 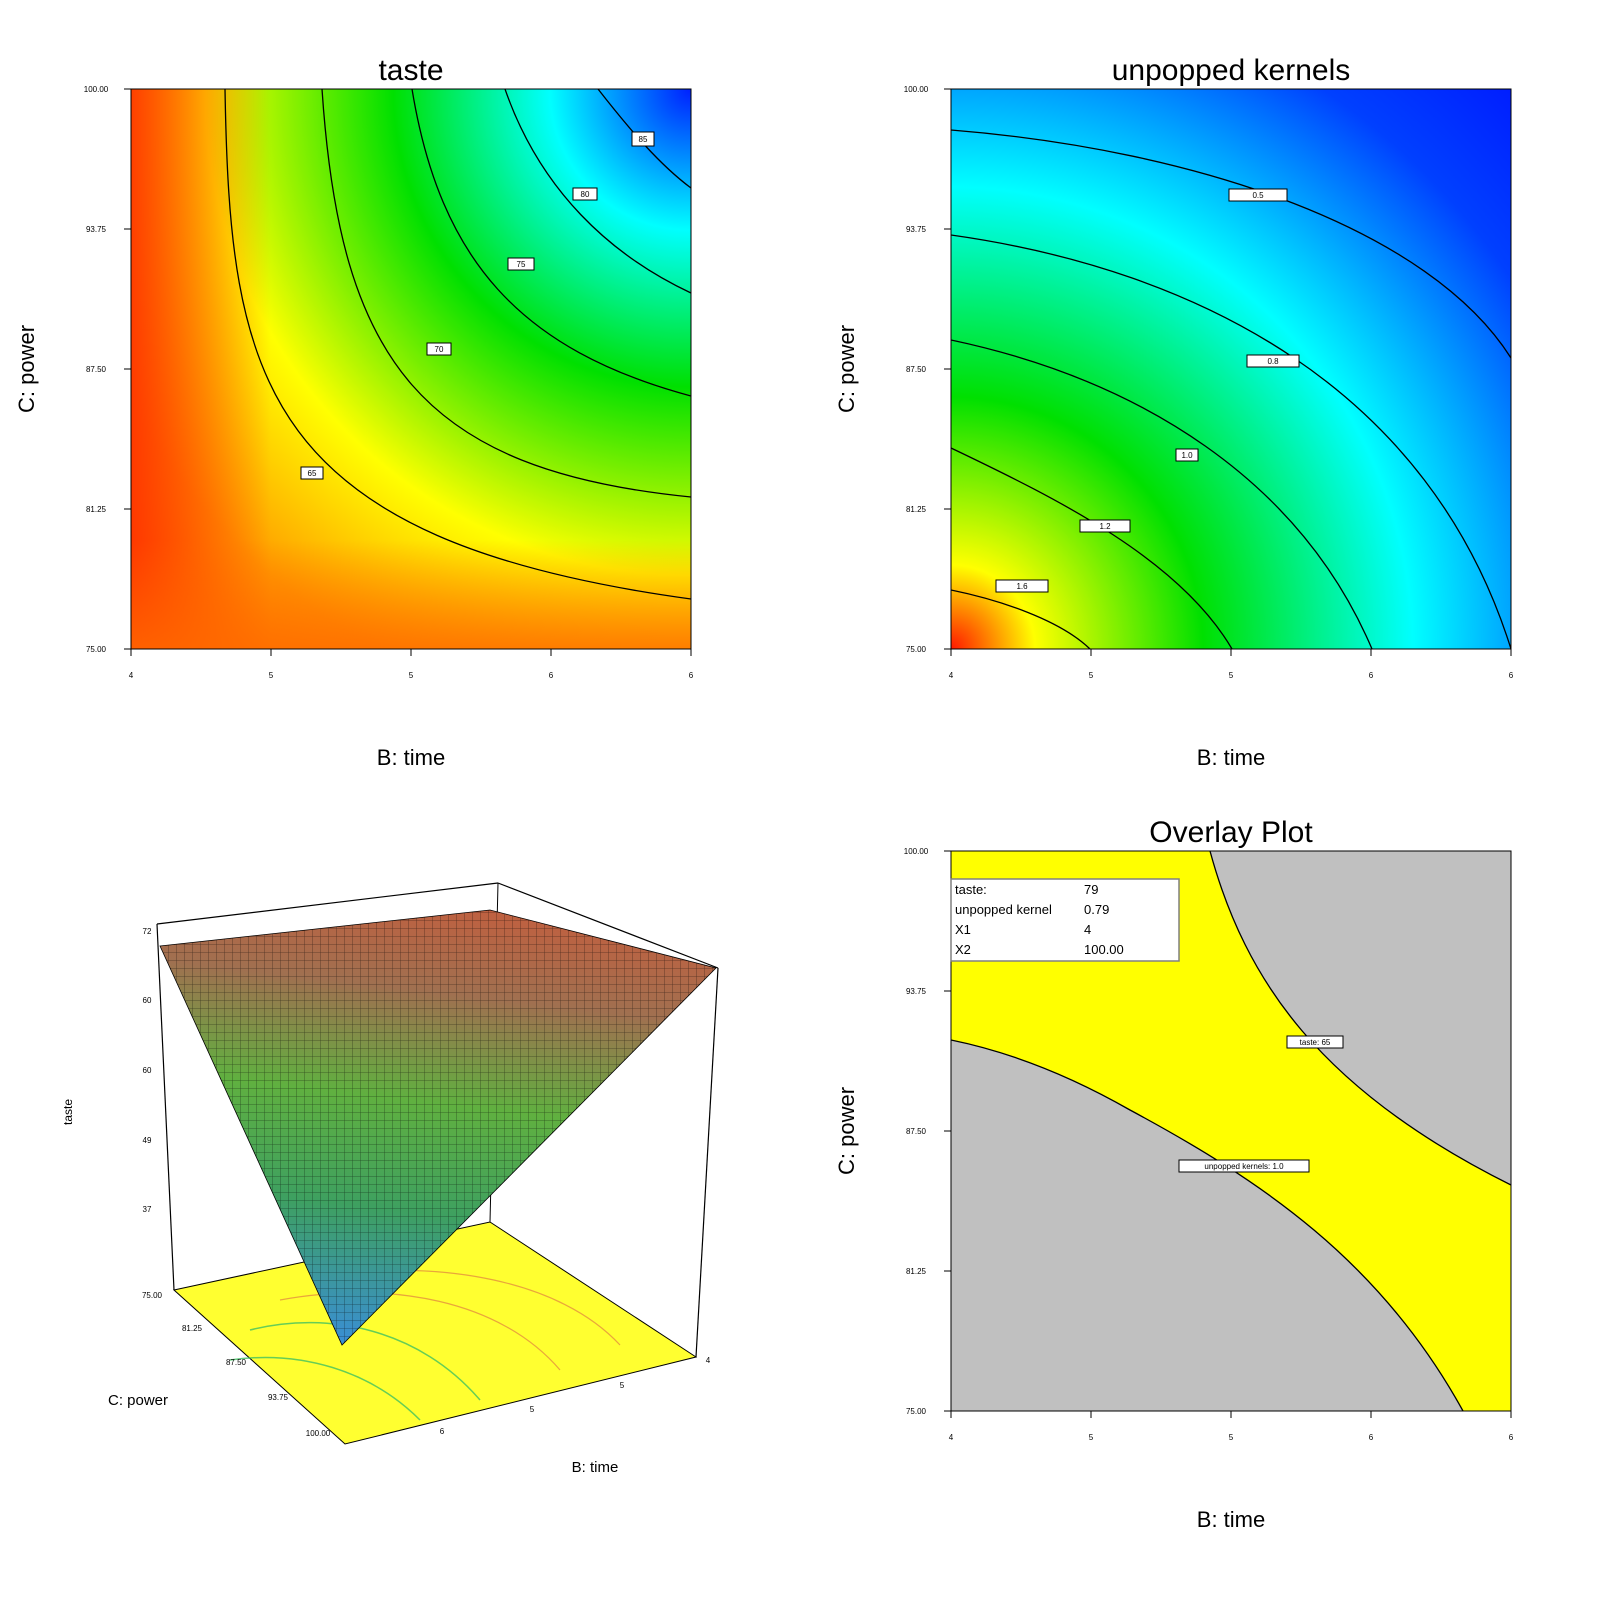 What do you see at coordinates (278, 1397) in the screenshot?
I see `power-tick-label: 93.75` at bounding box center [278, 1397].